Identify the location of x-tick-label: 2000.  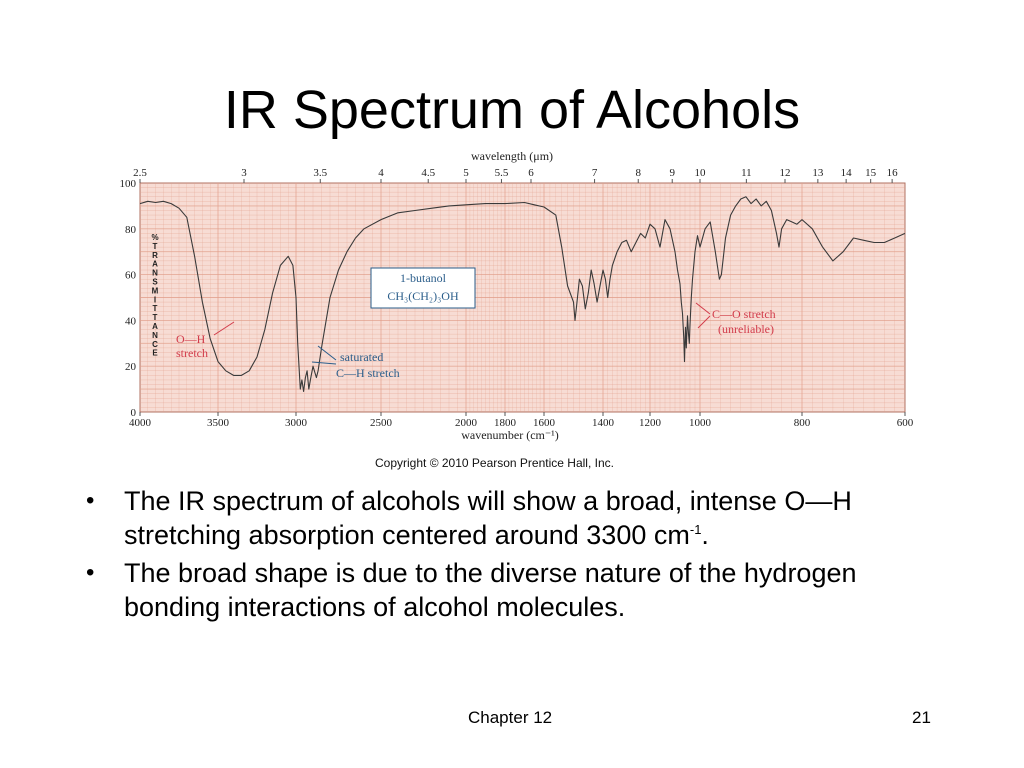
(466, 423).